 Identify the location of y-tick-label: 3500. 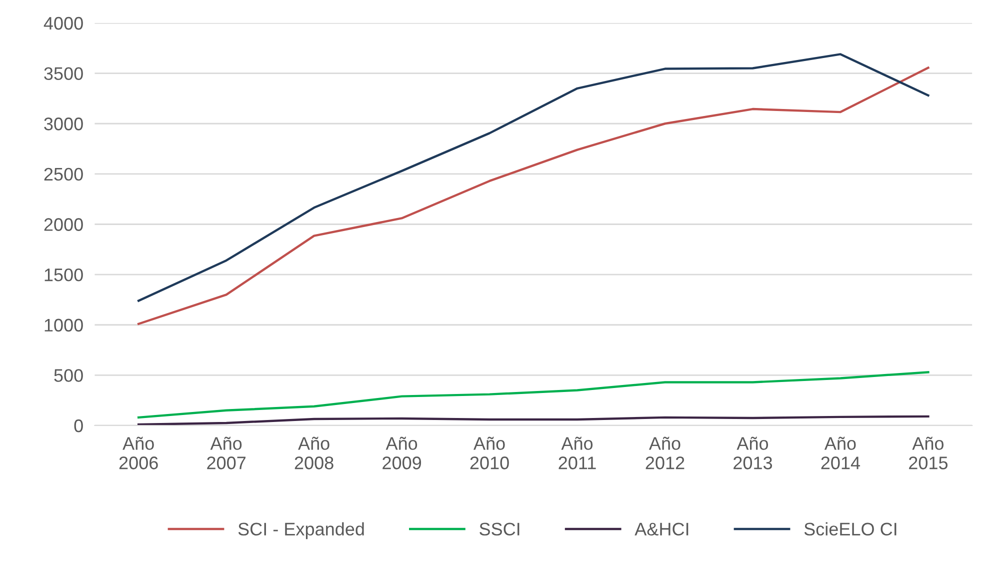
(63, 73).